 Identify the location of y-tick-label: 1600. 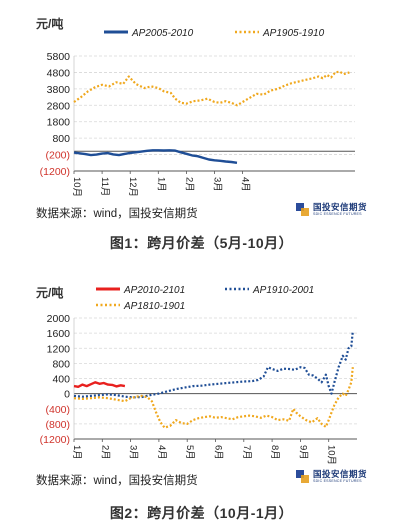
(59, 334).